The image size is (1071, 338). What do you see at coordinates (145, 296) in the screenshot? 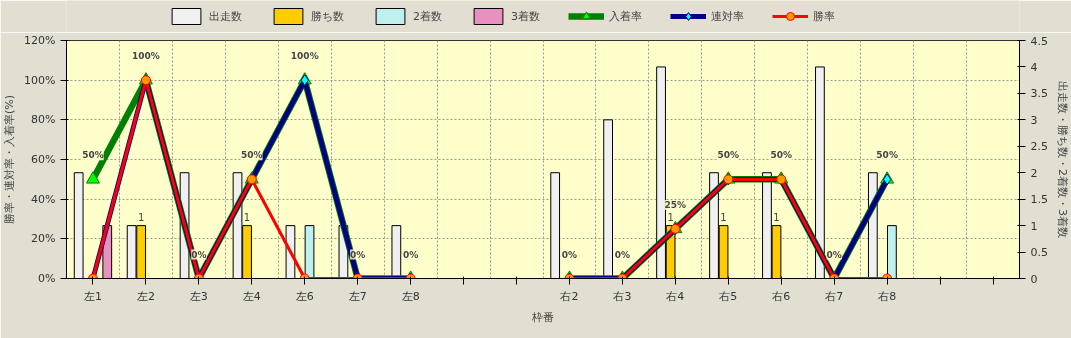
I see `x-tick-label: 左2` at bounding box center [145, 296].